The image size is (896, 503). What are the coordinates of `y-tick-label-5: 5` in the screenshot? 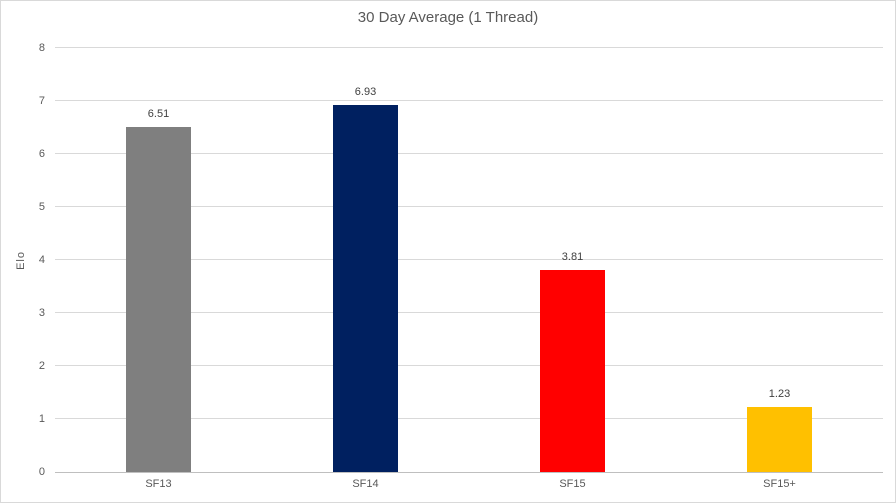 It's located at (41, 207).